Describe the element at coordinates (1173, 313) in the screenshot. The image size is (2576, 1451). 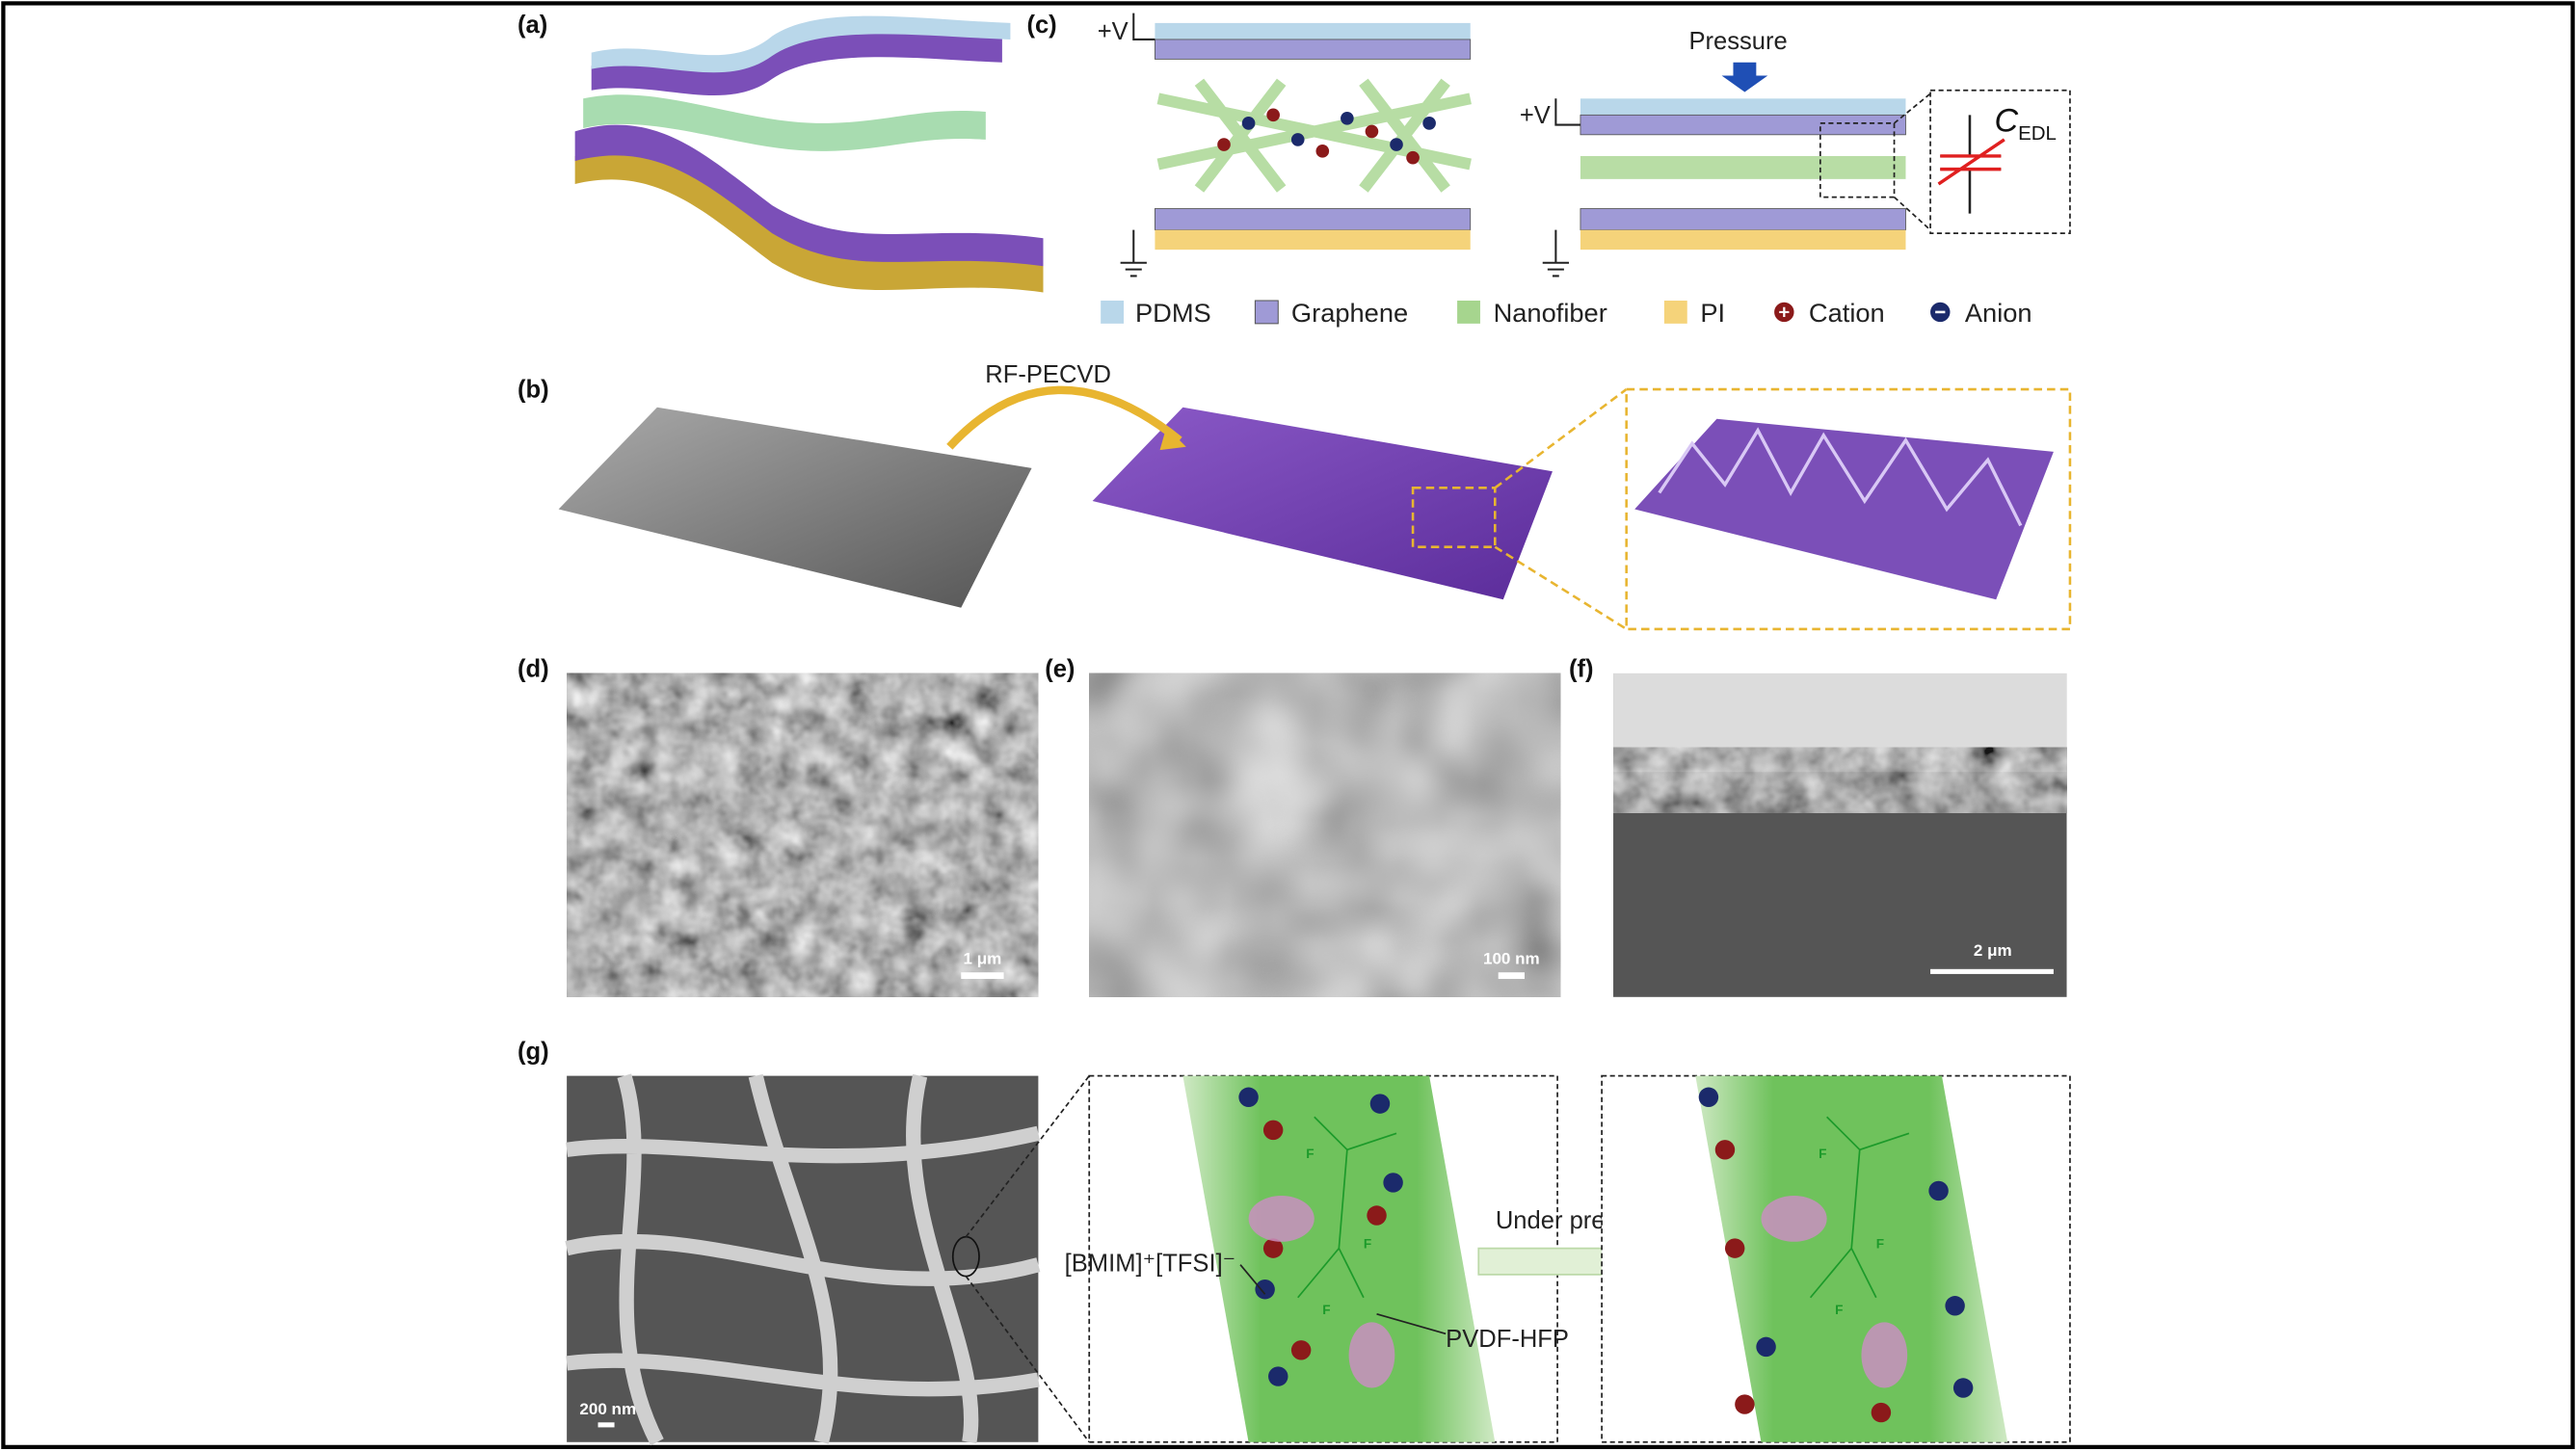
I see `label: PDMS` at that location.